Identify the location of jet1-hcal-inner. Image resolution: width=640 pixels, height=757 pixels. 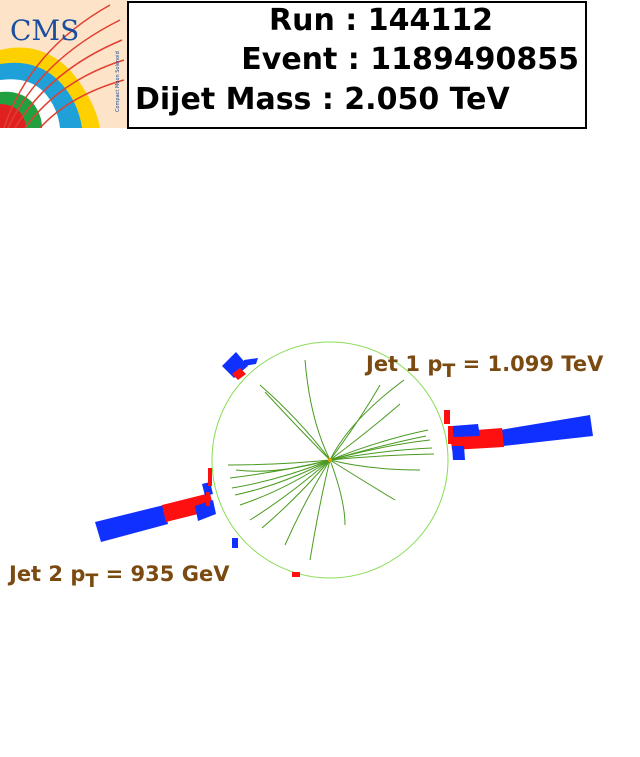
(466, 430).